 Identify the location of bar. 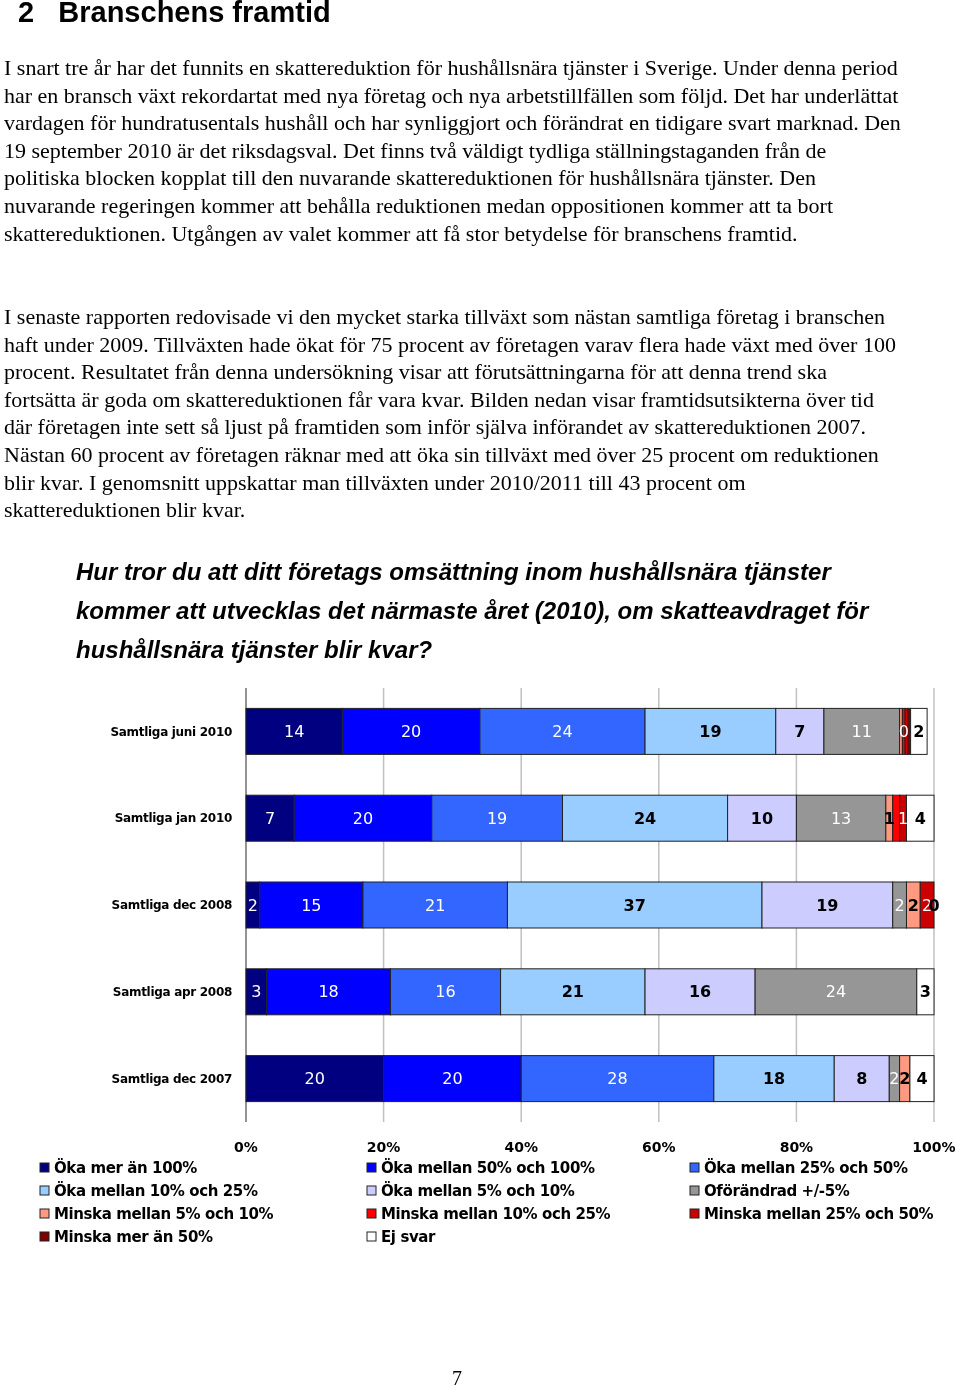
(919, 731).